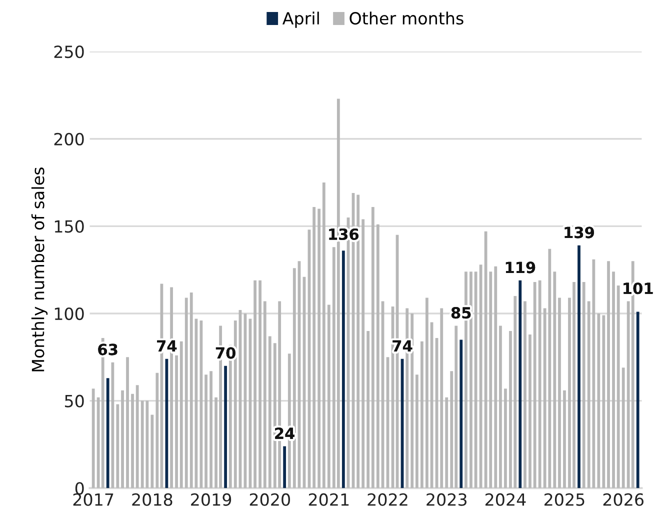 This screenshot has width=665, height=526. What do you see at coordinates (505, 499) in the screenshot?
I see `x-tick-label: 2024` at bounding box center [505, 499].